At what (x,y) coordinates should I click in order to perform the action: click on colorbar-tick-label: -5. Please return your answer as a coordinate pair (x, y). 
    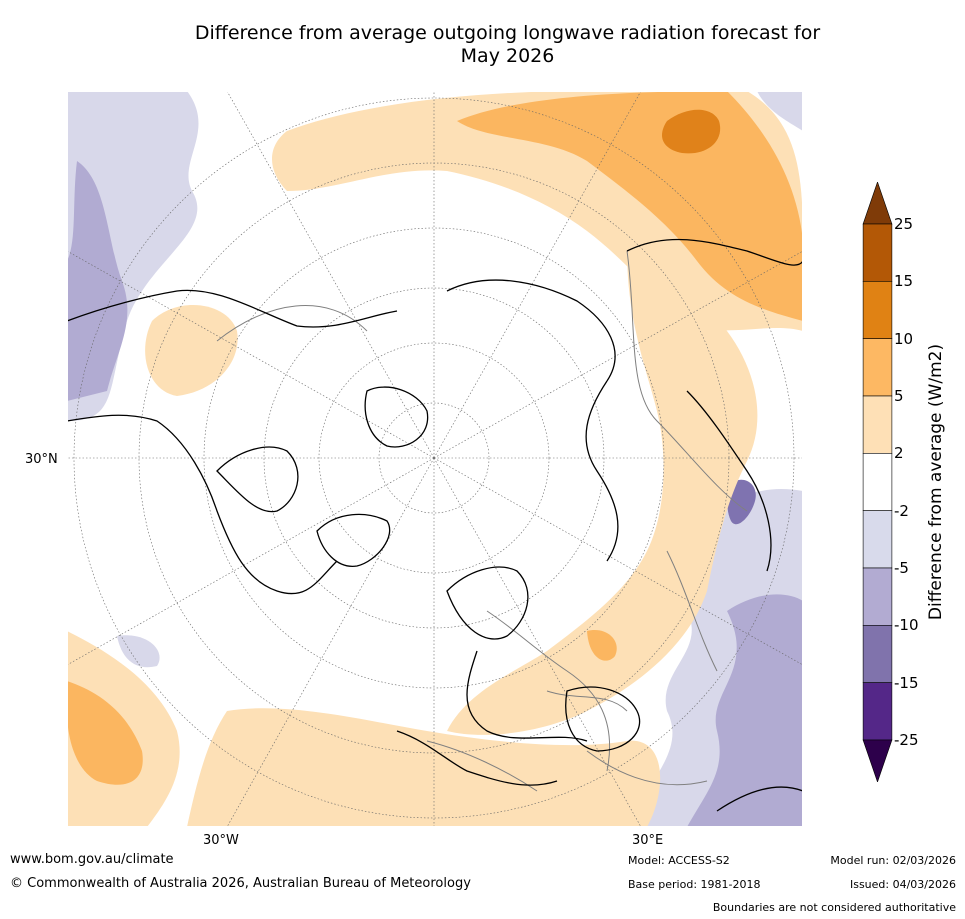
    Looking at the image, I should click on (901, 568).